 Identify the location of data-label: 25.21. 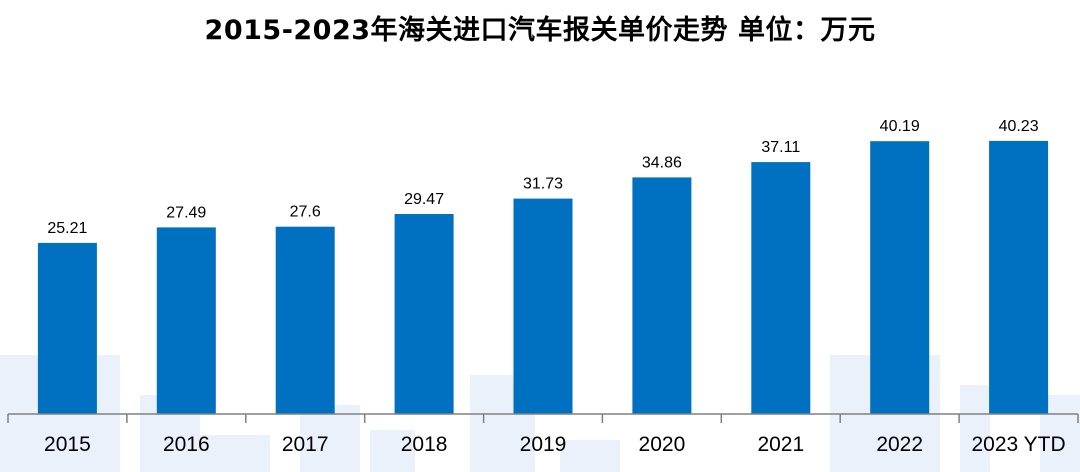
(67, 228).